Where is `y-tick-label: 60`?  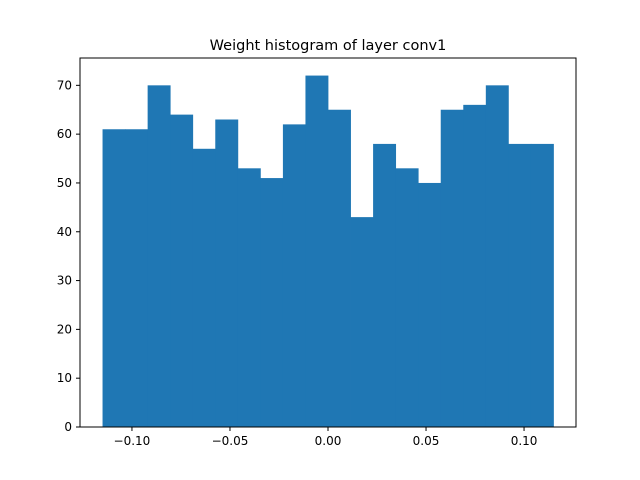 y-tick-label: 60 is located at coordinates (64, 134).